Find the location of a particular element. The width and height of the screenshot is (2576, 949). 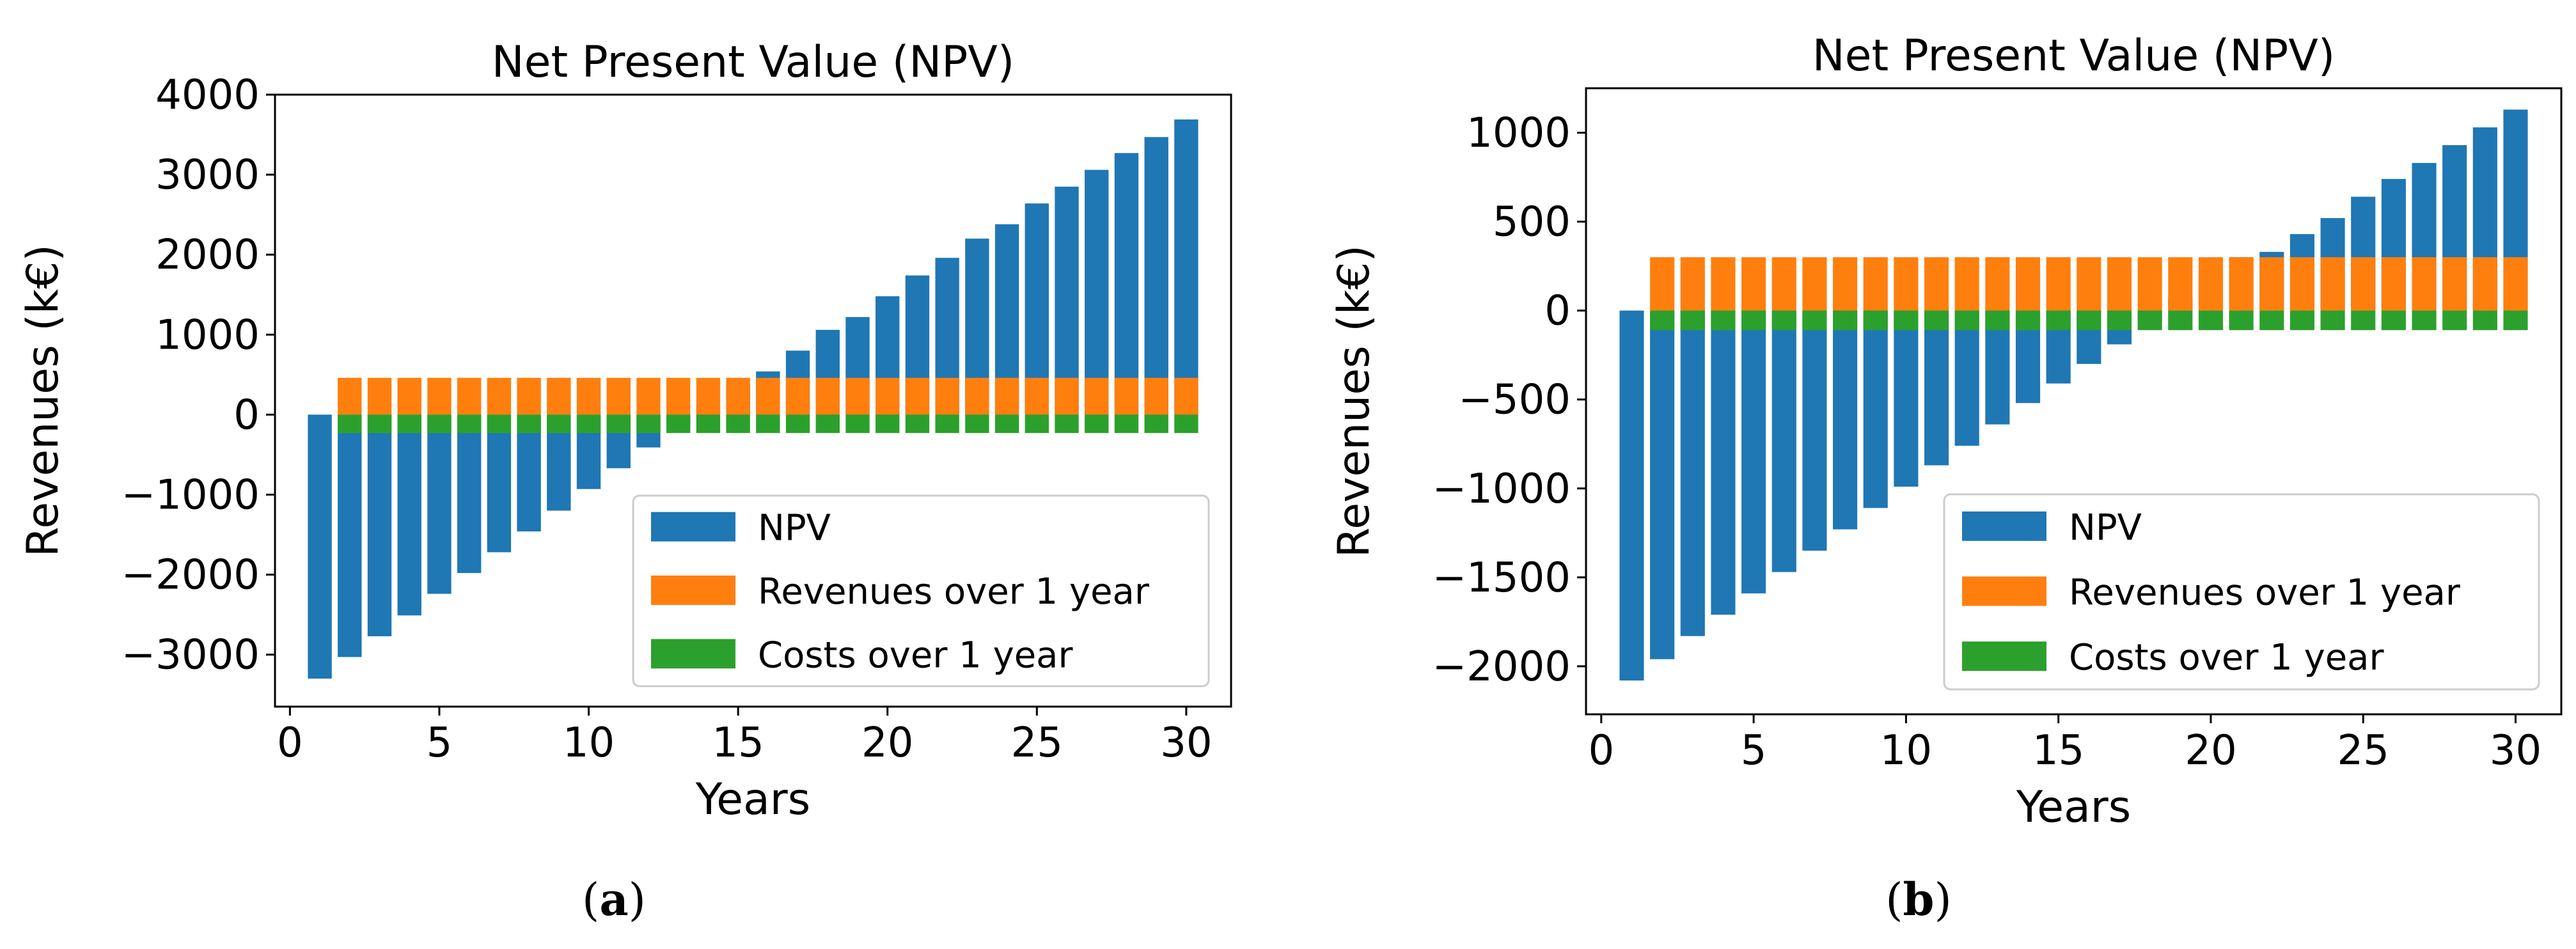

y-axis-label-a: Revenues (k€) is located at coordinates (43, 400).